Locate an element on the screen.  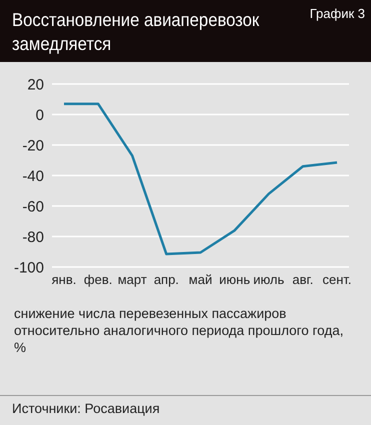
y-tick-label: -60 is located at coordinates (33, 207).